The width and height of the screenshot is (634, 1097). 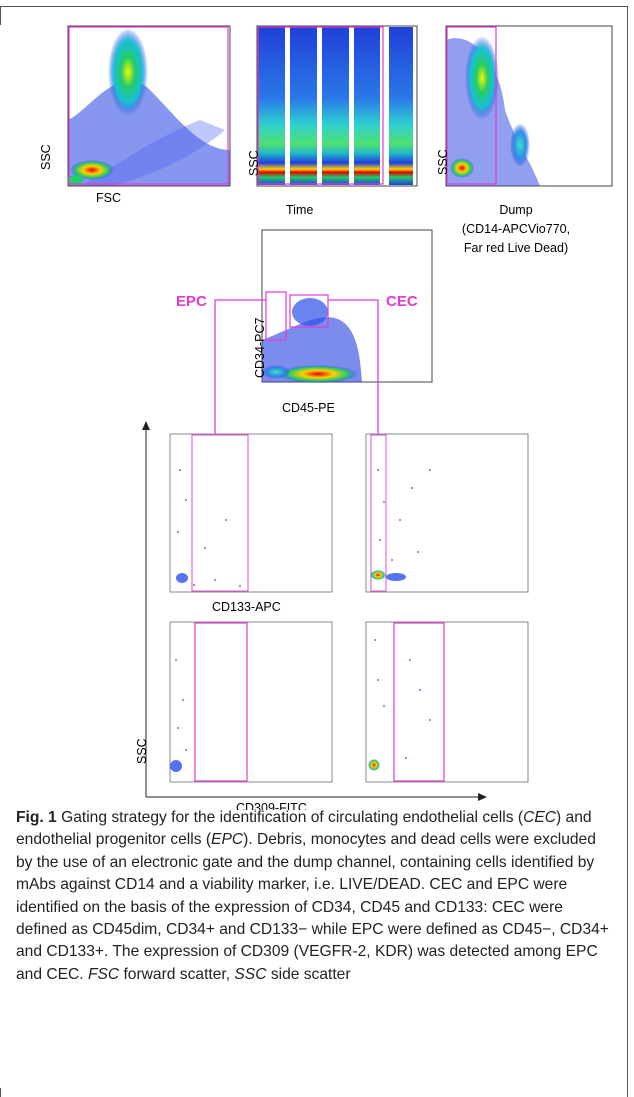 I want to click on plot-fsc-ssc: SSC FSC, so click(x=135, y=115).